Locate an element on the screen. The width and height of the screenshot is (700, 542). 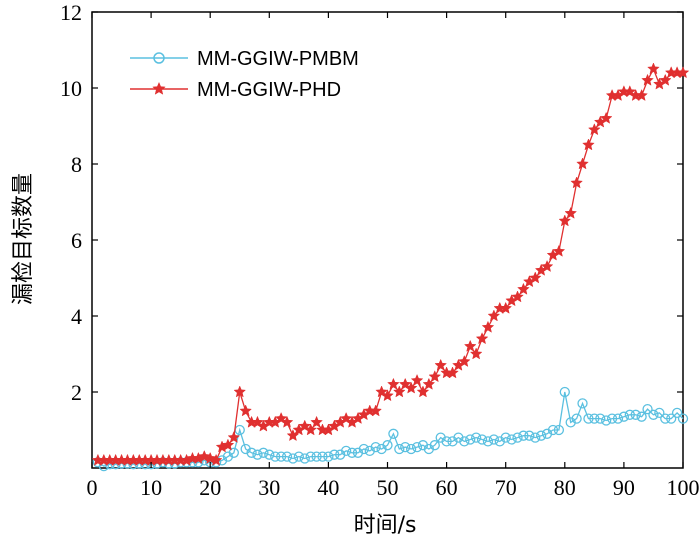
x-tick-label: 100 is located at coordinates (683, 487).